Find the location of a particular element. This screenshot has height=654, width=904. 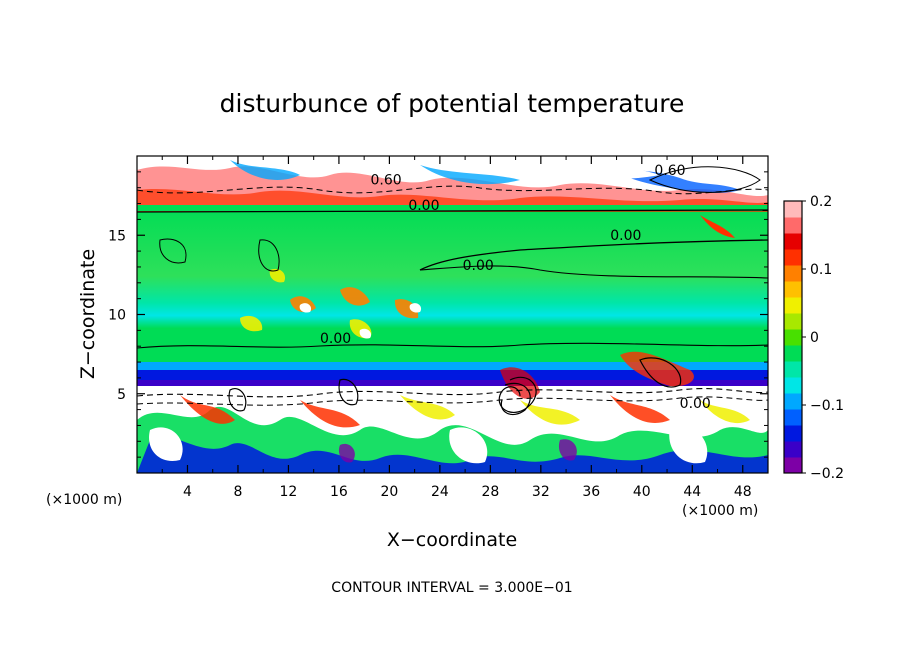

colorbar-tick-label: 0 is located at coordinates (814, 338).